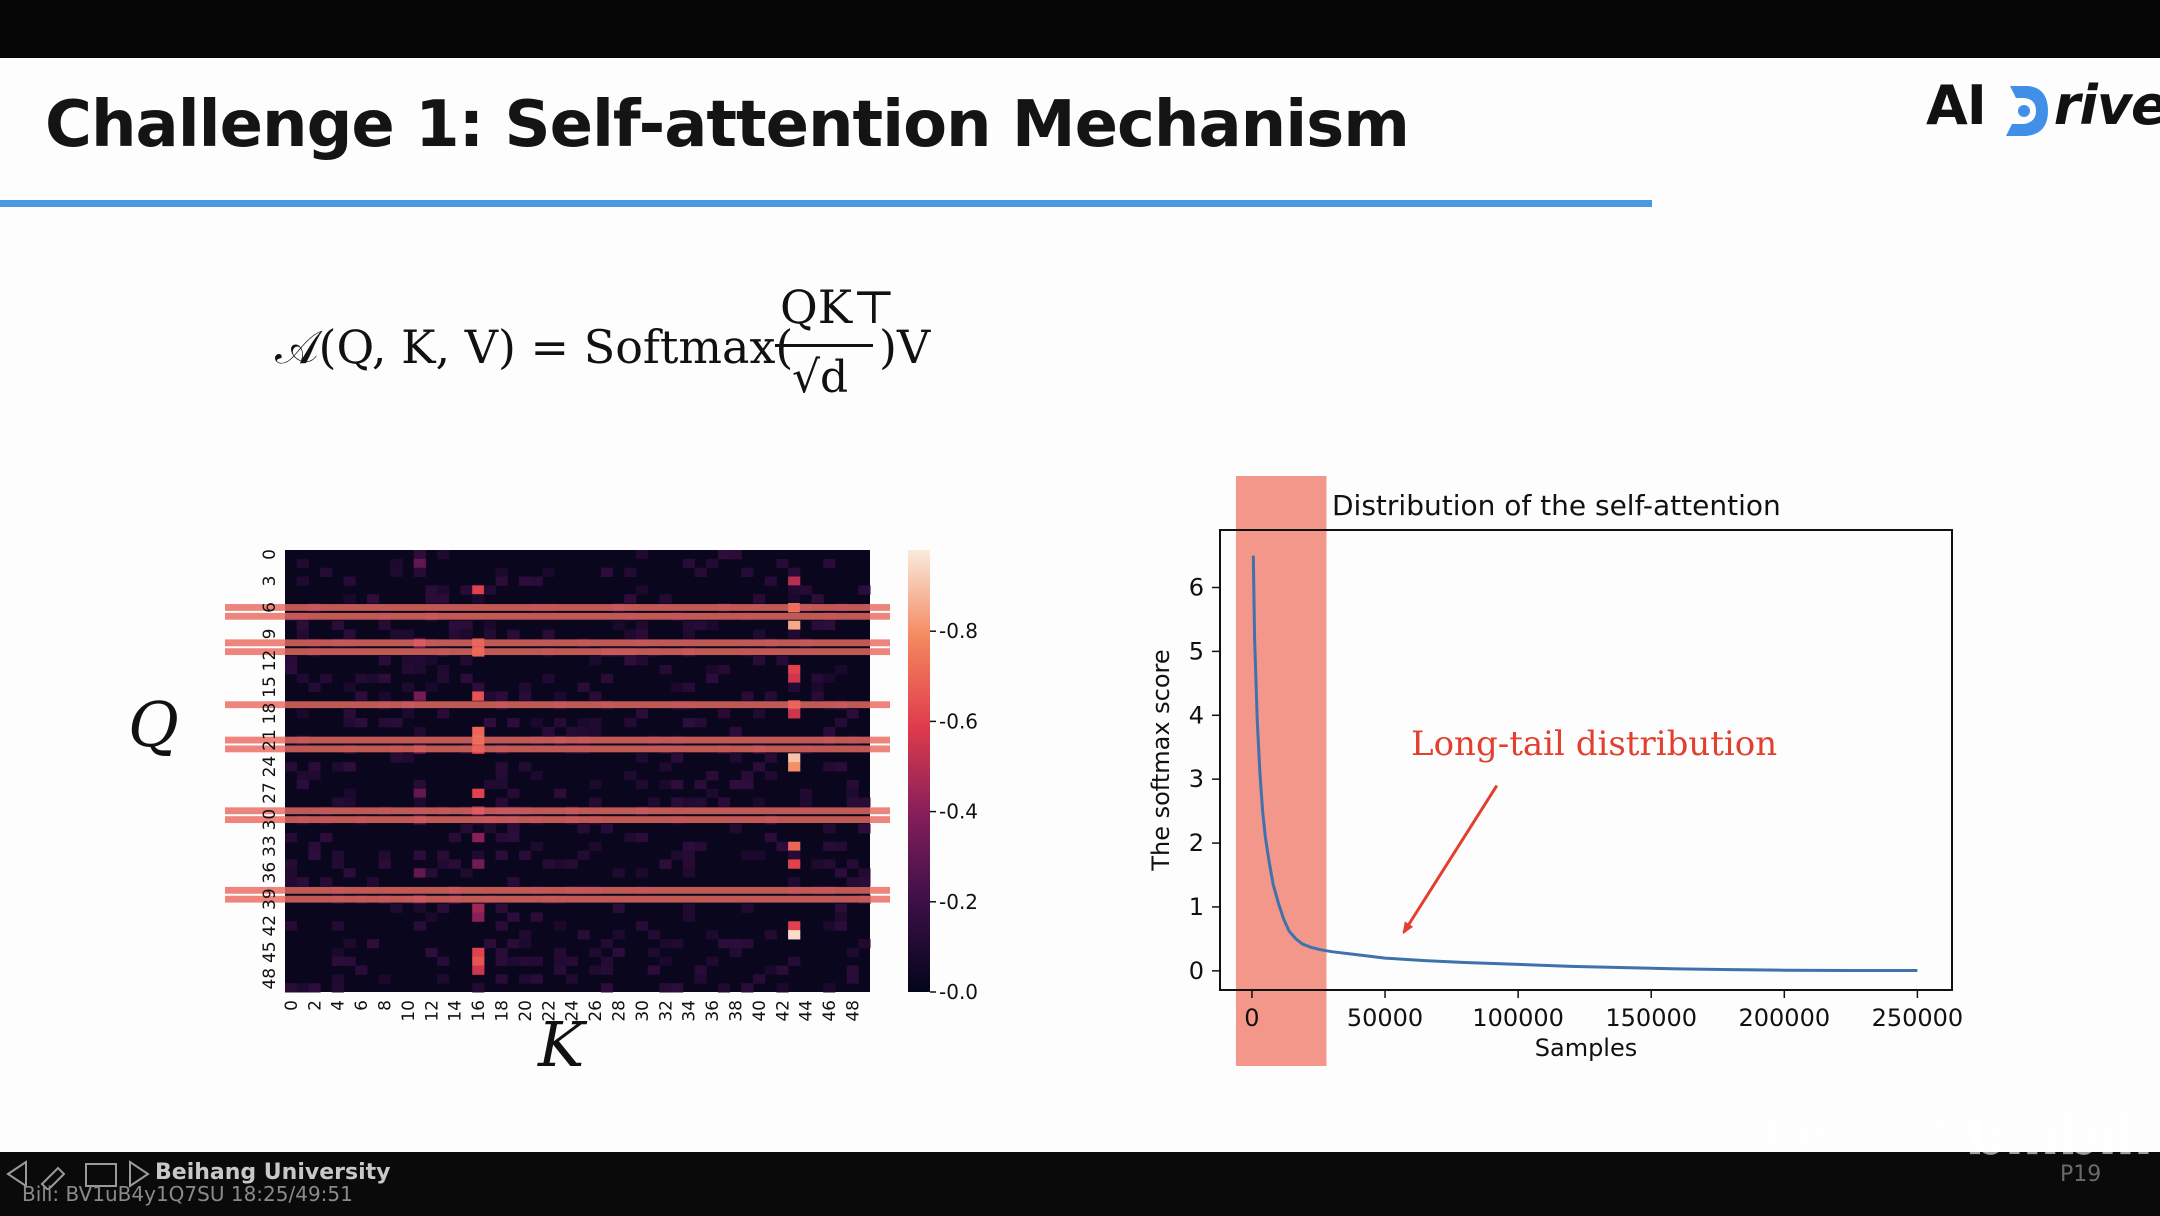 The width and height of the screenshot is (2160, 1216). I want to click on formula-numerator: QK⊤, so click(838, 307).